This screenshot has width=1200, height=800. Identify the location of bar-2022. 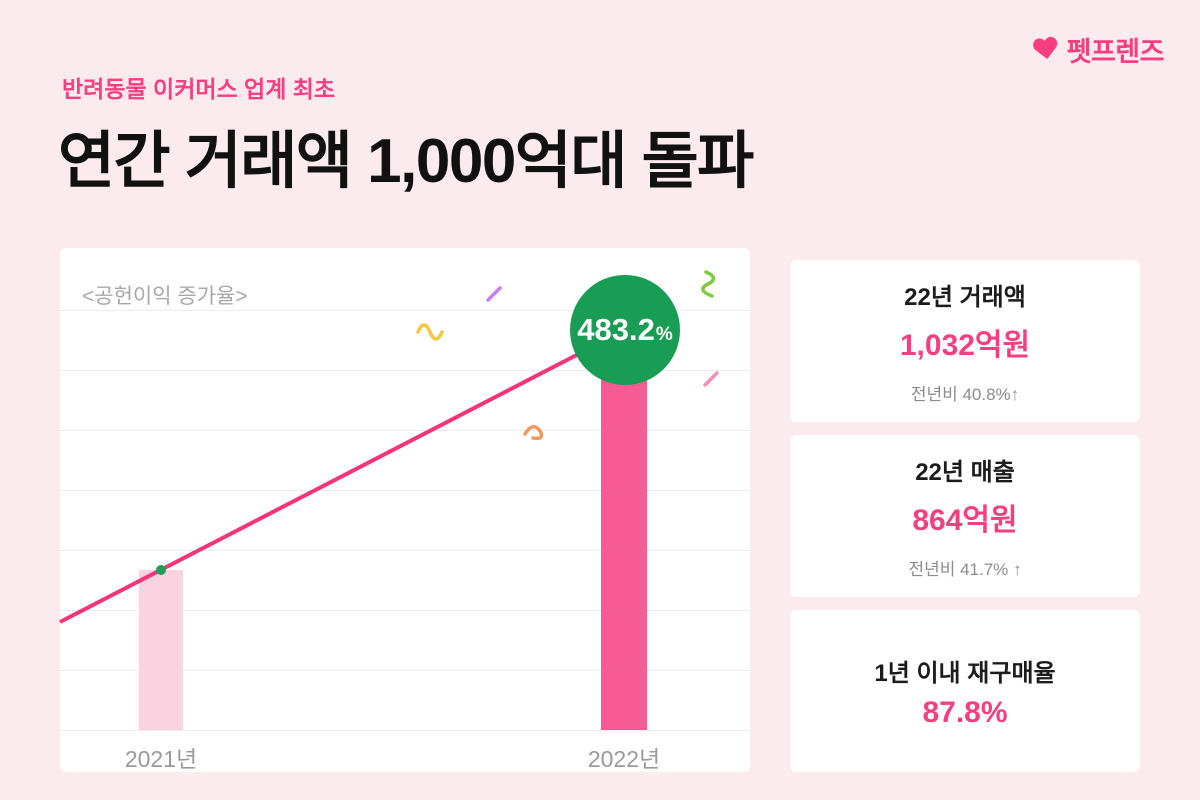
(624, 545).